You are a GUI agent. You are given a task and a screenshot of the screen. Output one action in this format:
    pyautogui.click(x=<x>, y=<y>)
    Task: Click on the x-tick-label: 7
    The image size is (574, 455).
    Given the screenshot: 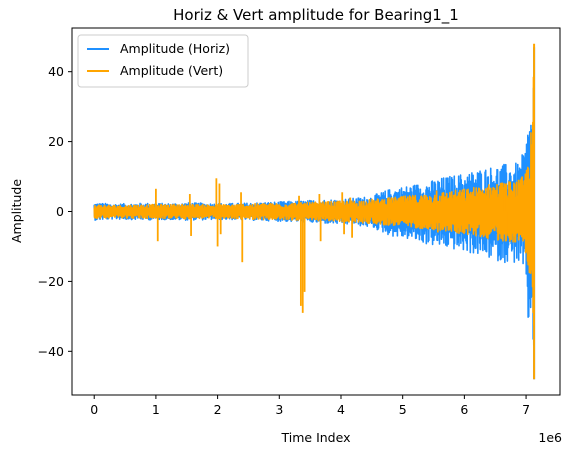 What is the action you would take?
    pyautogui.click(x=526, y=409)
    